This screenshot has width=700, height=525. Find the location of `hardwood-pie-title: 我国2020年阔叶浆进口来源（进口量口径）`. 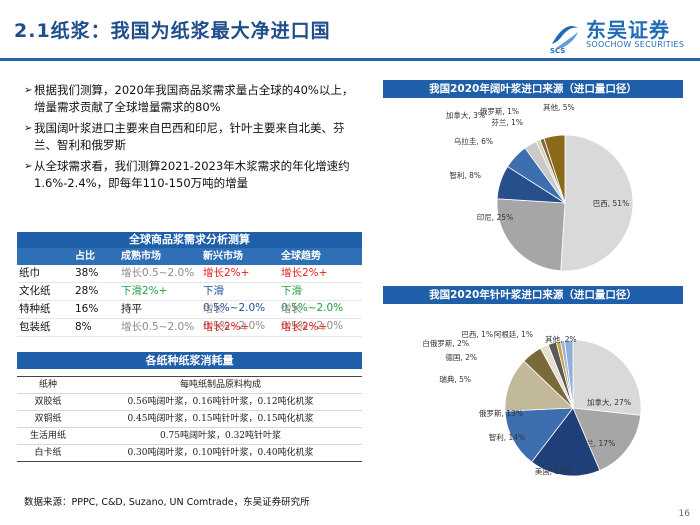

hardwood-pie-title: 我国2020年阔叶浆进口来源（进口量口径） is located at coordinates (533, 89).